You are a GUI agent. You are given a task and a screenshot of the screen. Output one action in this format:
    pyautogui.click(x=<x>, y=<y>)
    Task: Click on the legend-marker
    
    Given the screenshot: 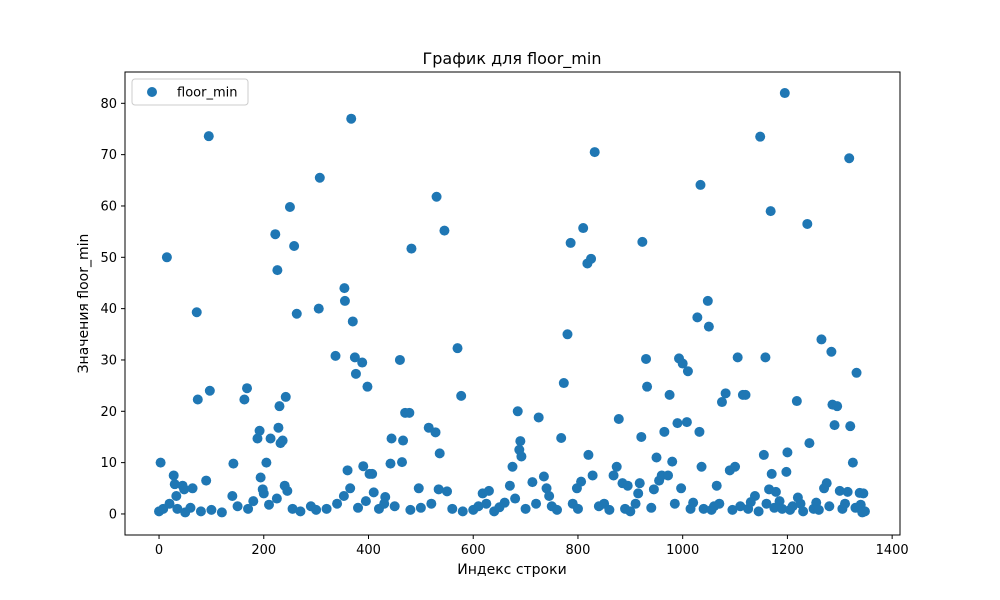 What is the action you would take?
    pyautogui.click(x=152, y=92)
    